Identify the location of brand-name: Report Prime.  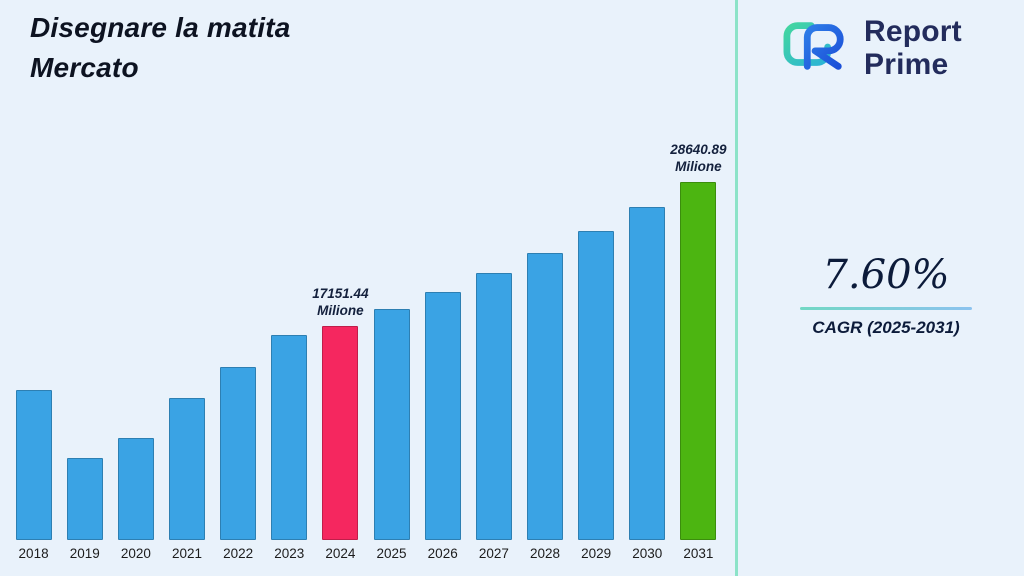
(913, 48).